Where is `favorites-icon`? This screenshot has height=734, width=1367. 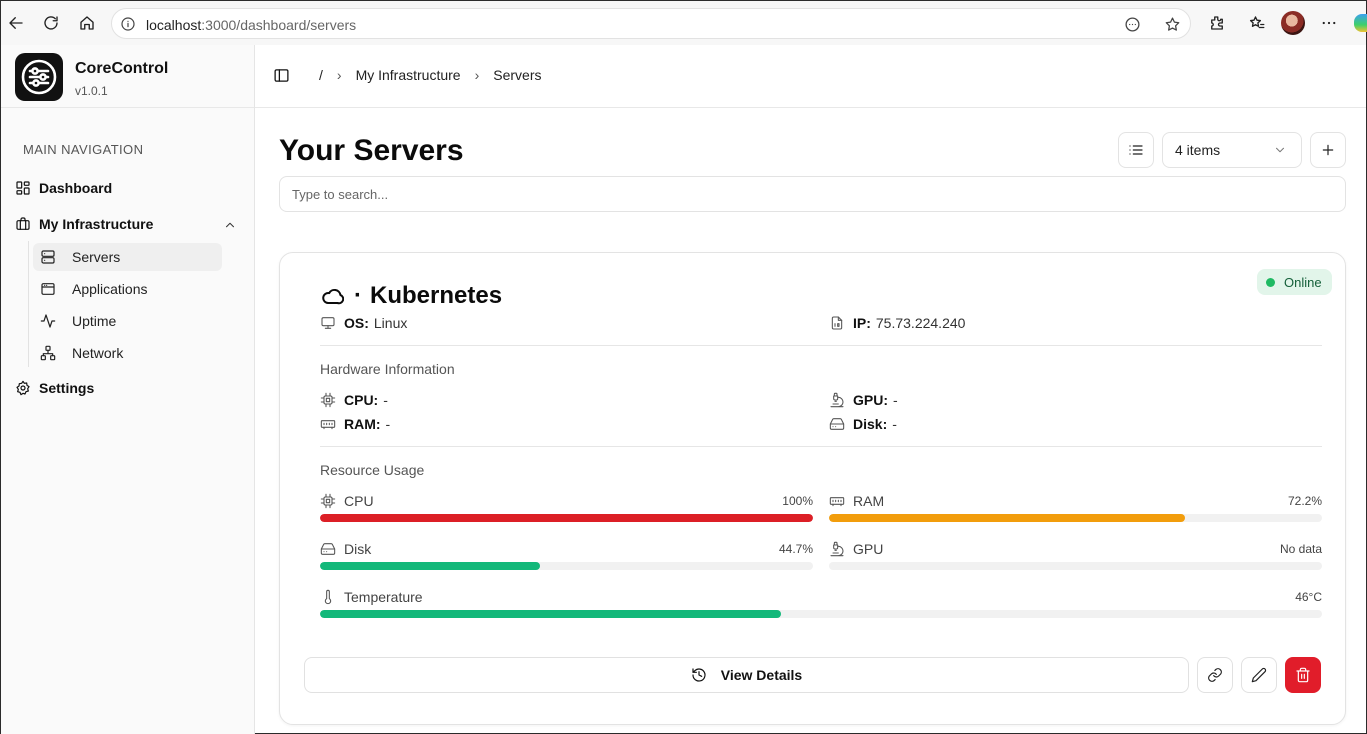 favorites-icon is located at coordinates (1257, 23).